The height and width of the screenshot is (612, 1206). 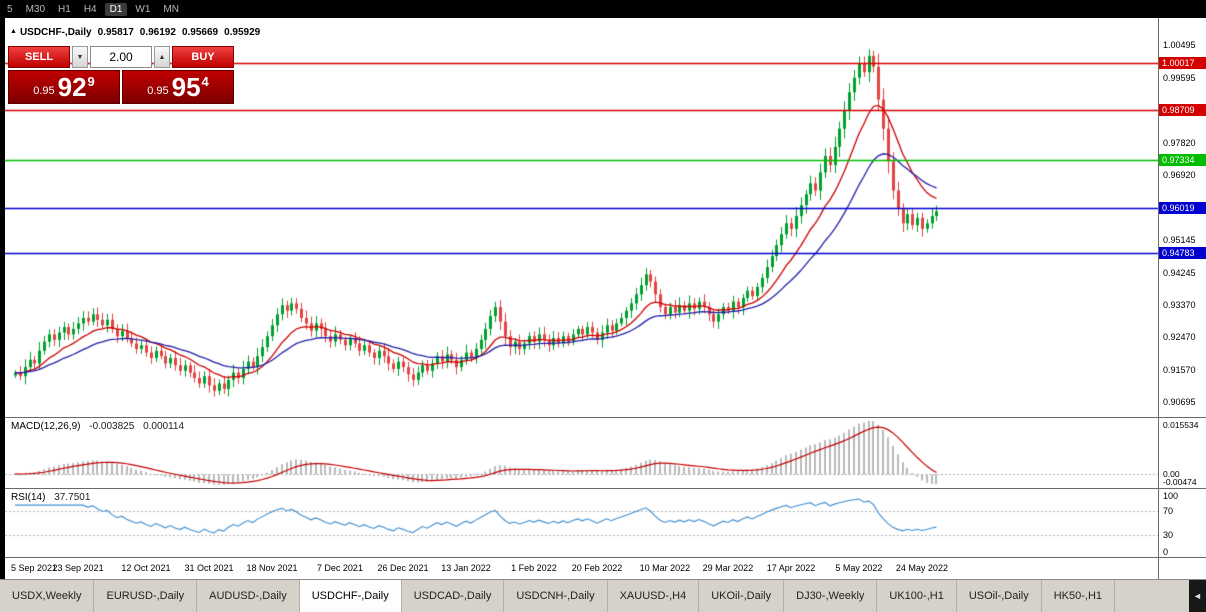 What do you see at coordinates (1171, 496) in the screenshot?
I see `rsi-axis-label: 100` at bounding box center [1171, 496].